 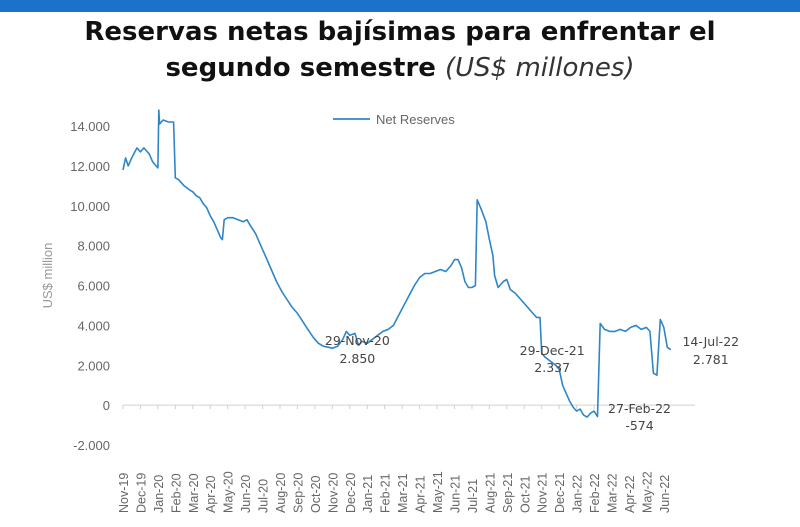 I want to click on x-tick-label: Sep-20, so click(x=298, y=493).